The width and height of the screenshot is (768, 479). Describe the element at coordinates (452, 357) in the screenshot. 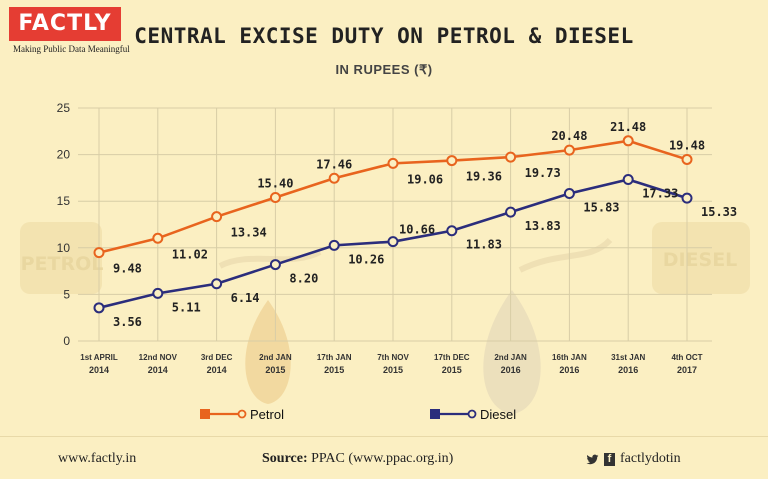

I see `x-tick-label: 17th DEC` at that location.